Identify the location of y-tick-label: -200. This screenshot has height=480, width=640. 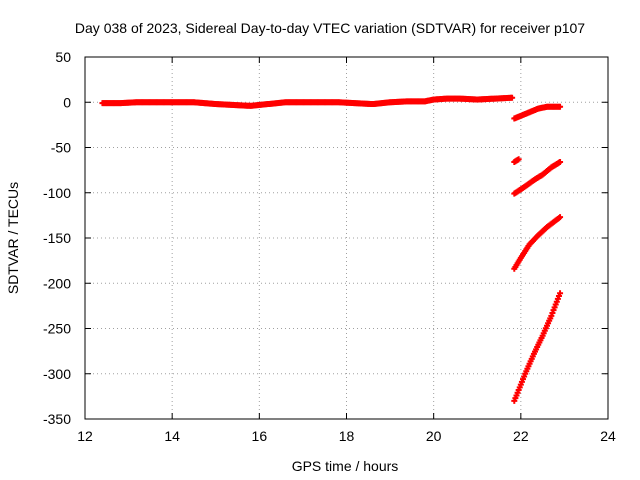
(57, 283).